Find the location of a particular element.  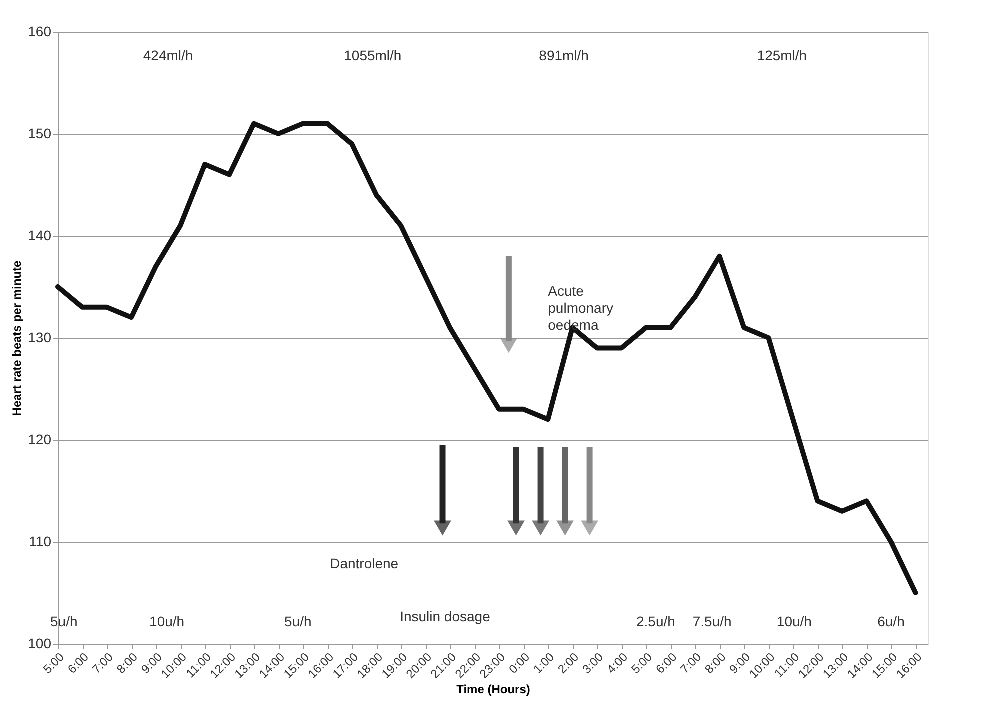

y-tick-label: 110 is located at coordinates (40, 542).